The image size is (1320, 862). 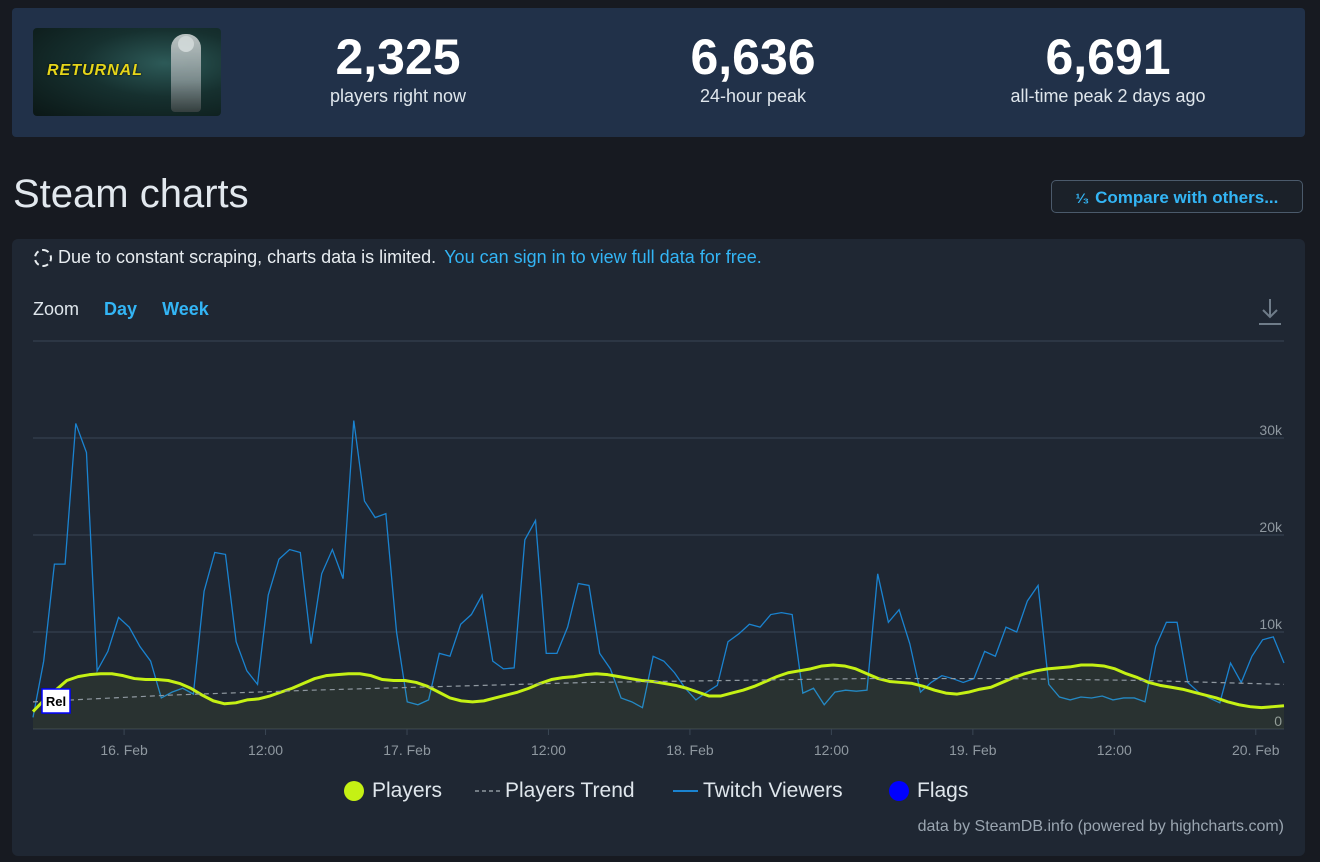 I want to click on x-tick-label: 20. Feb, so click(x=1256, y=750).